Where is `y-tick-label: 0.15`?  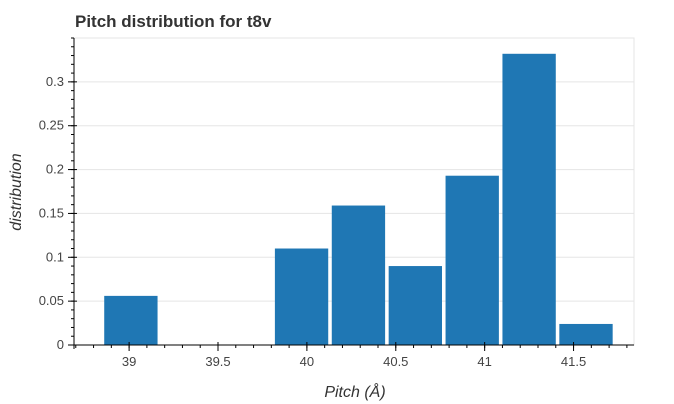 y-tick-label: 0.15 is located at coordinates (51, 212).